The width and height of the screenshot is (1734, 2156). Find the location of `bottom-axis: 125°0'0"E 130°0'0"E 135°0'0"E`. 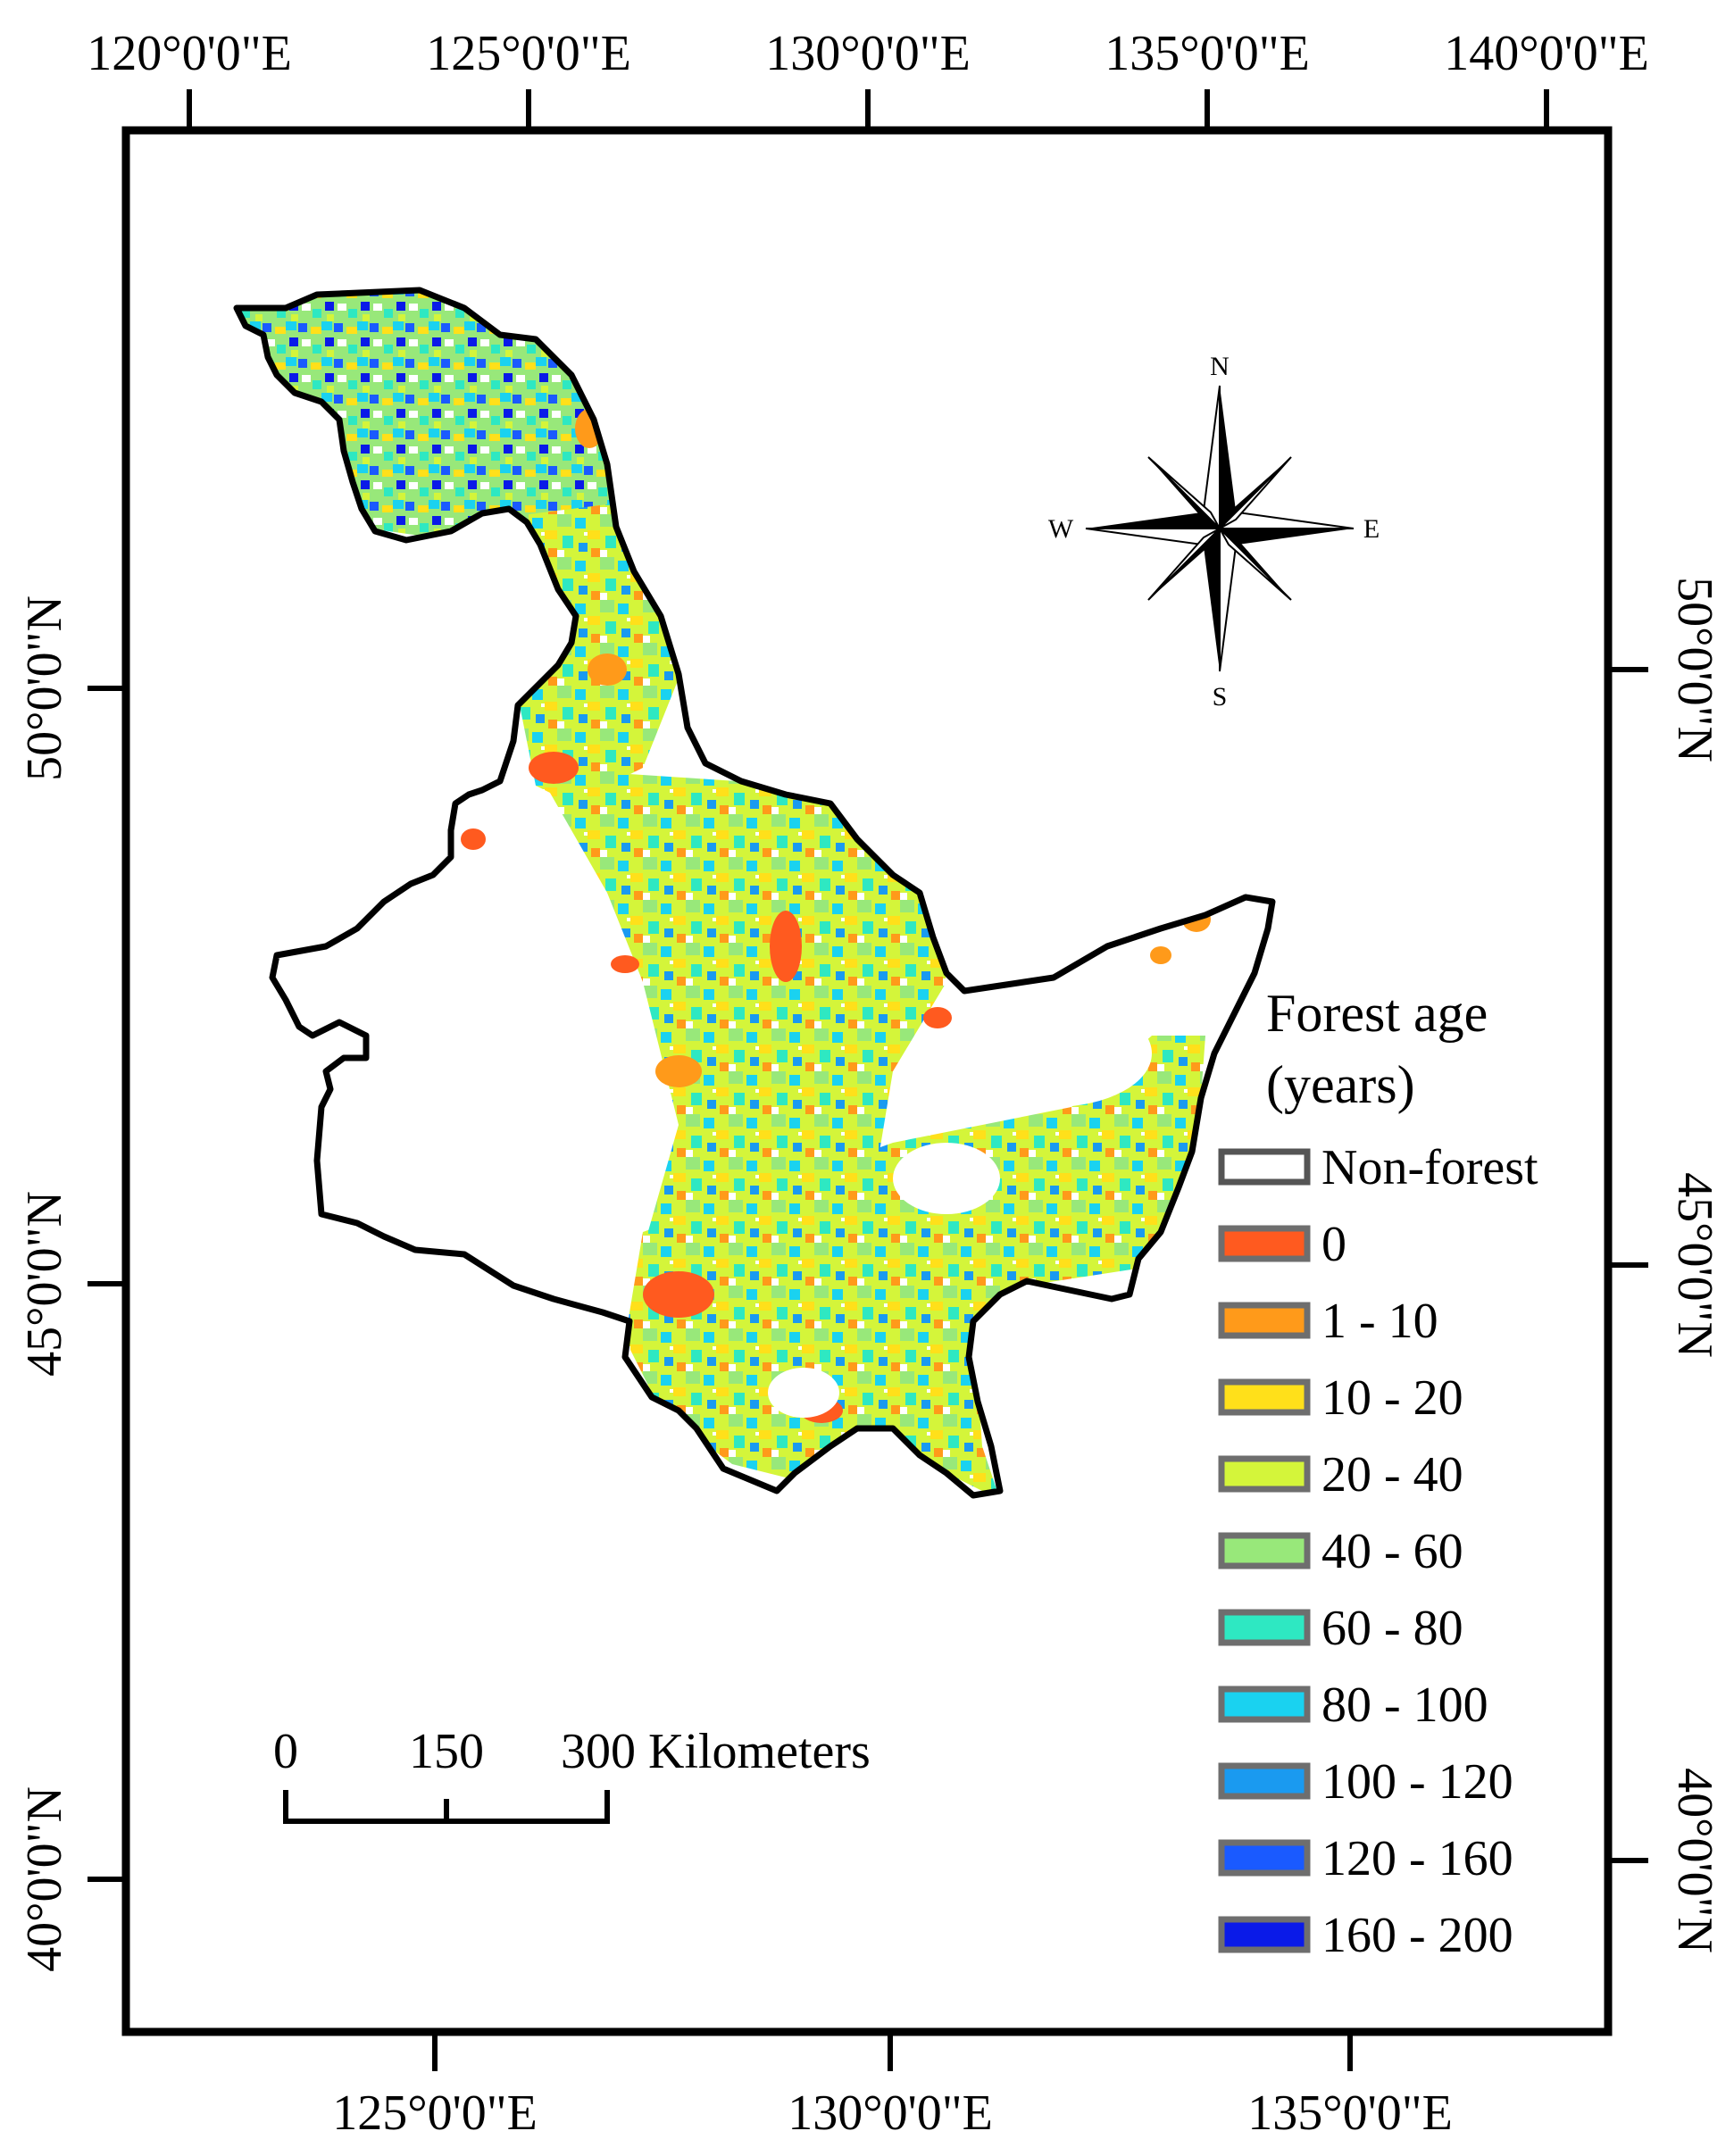

bottom-axis: 125°0'0"E 130°0'0"E 135°0'0"E is located at coordinates (892, 2086).